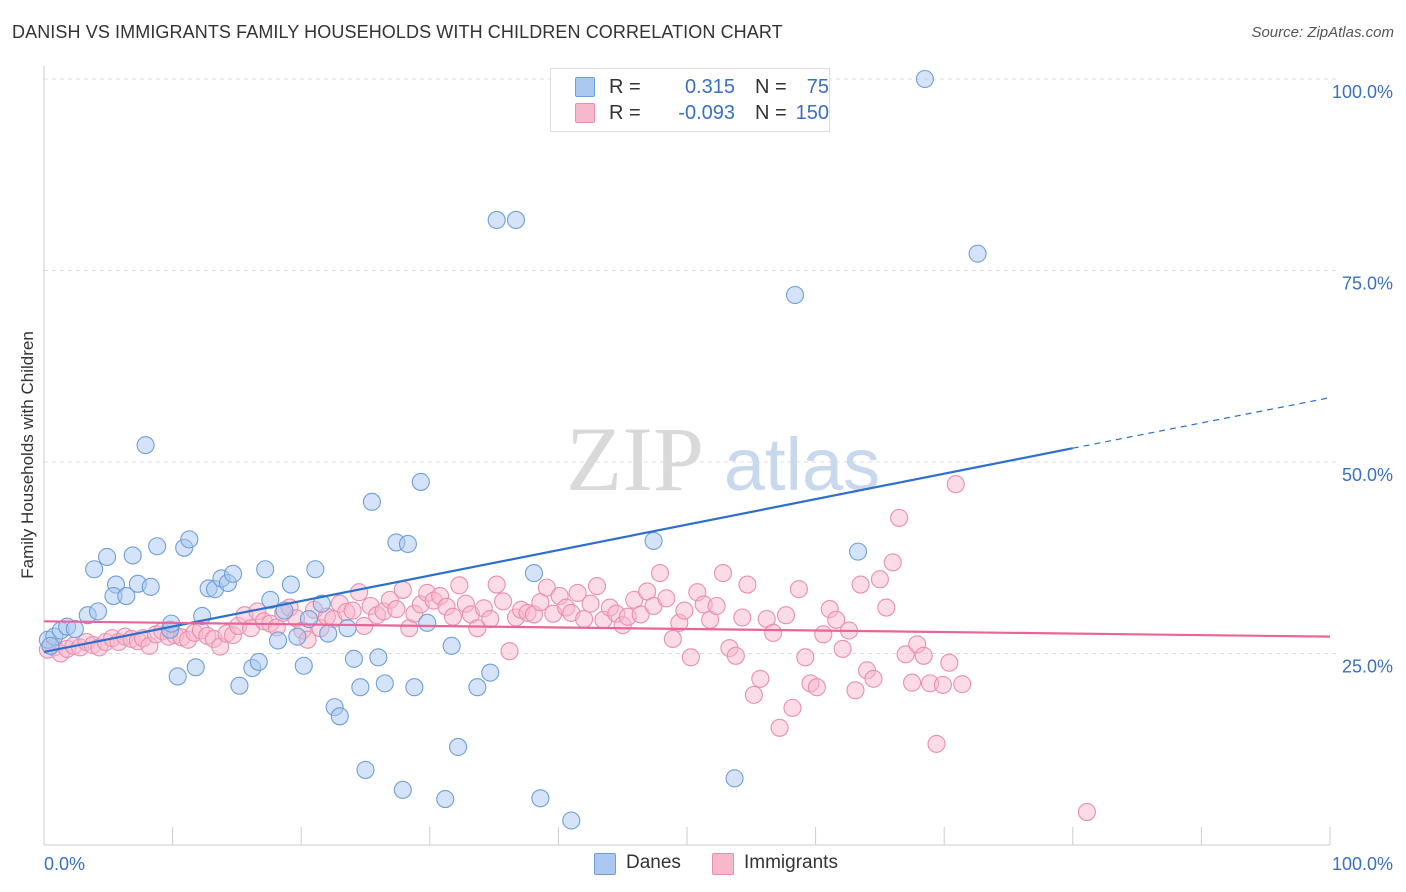  Describe the element at coordinates (585, 113) in the screenshot. I see `immigrants-swatch` at that location.